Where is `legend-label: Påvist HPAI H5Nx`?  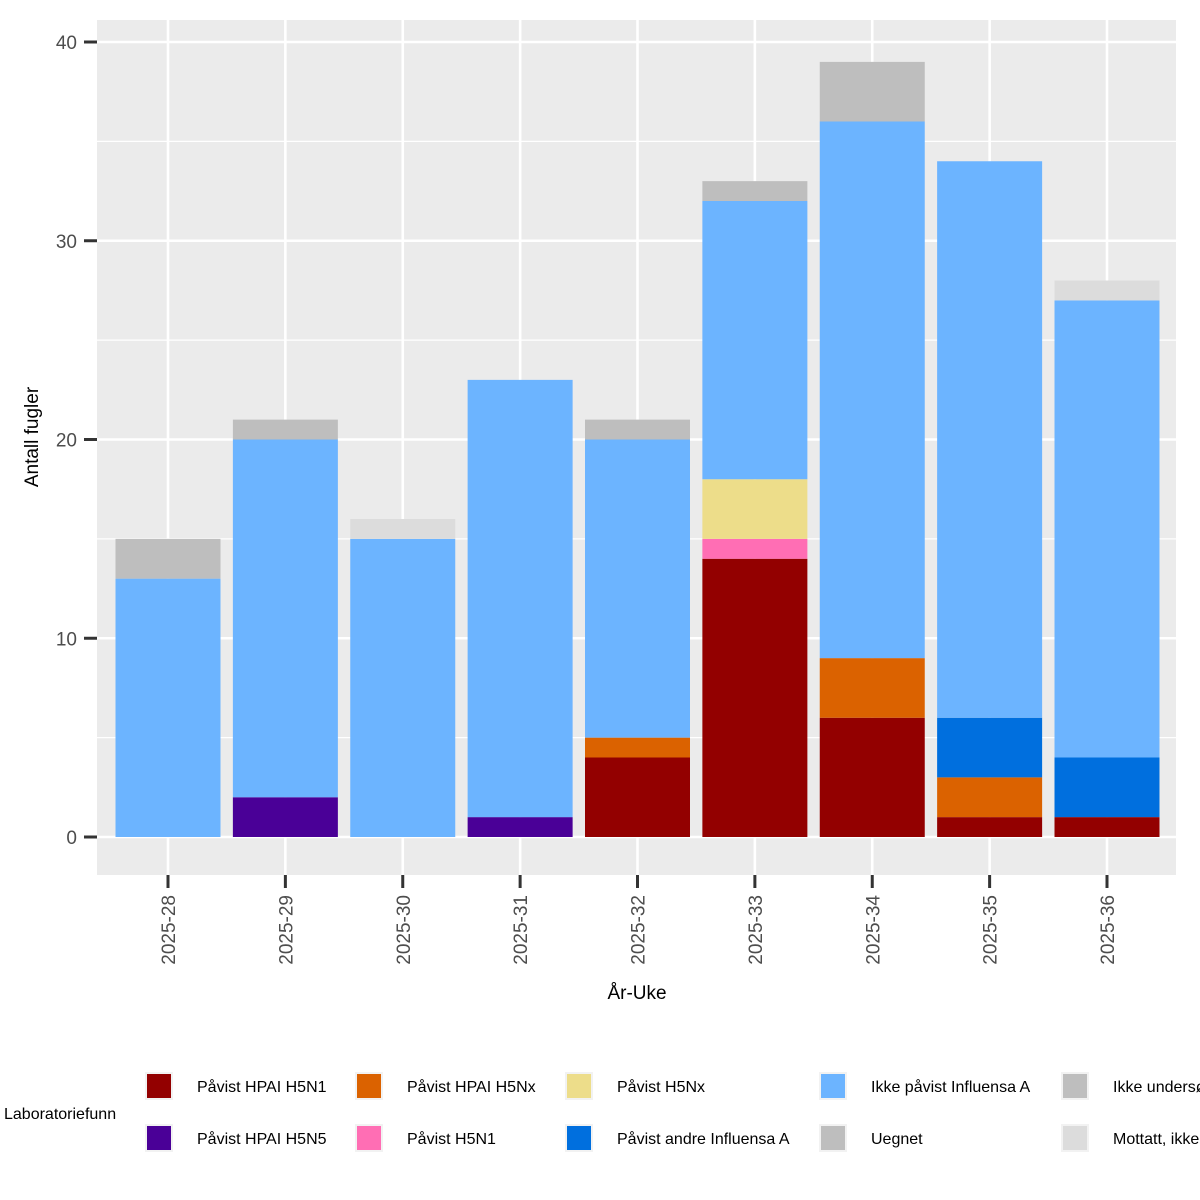 legend-label: Påvist HPAI H5Nx is located at coordinates (471, 1087).